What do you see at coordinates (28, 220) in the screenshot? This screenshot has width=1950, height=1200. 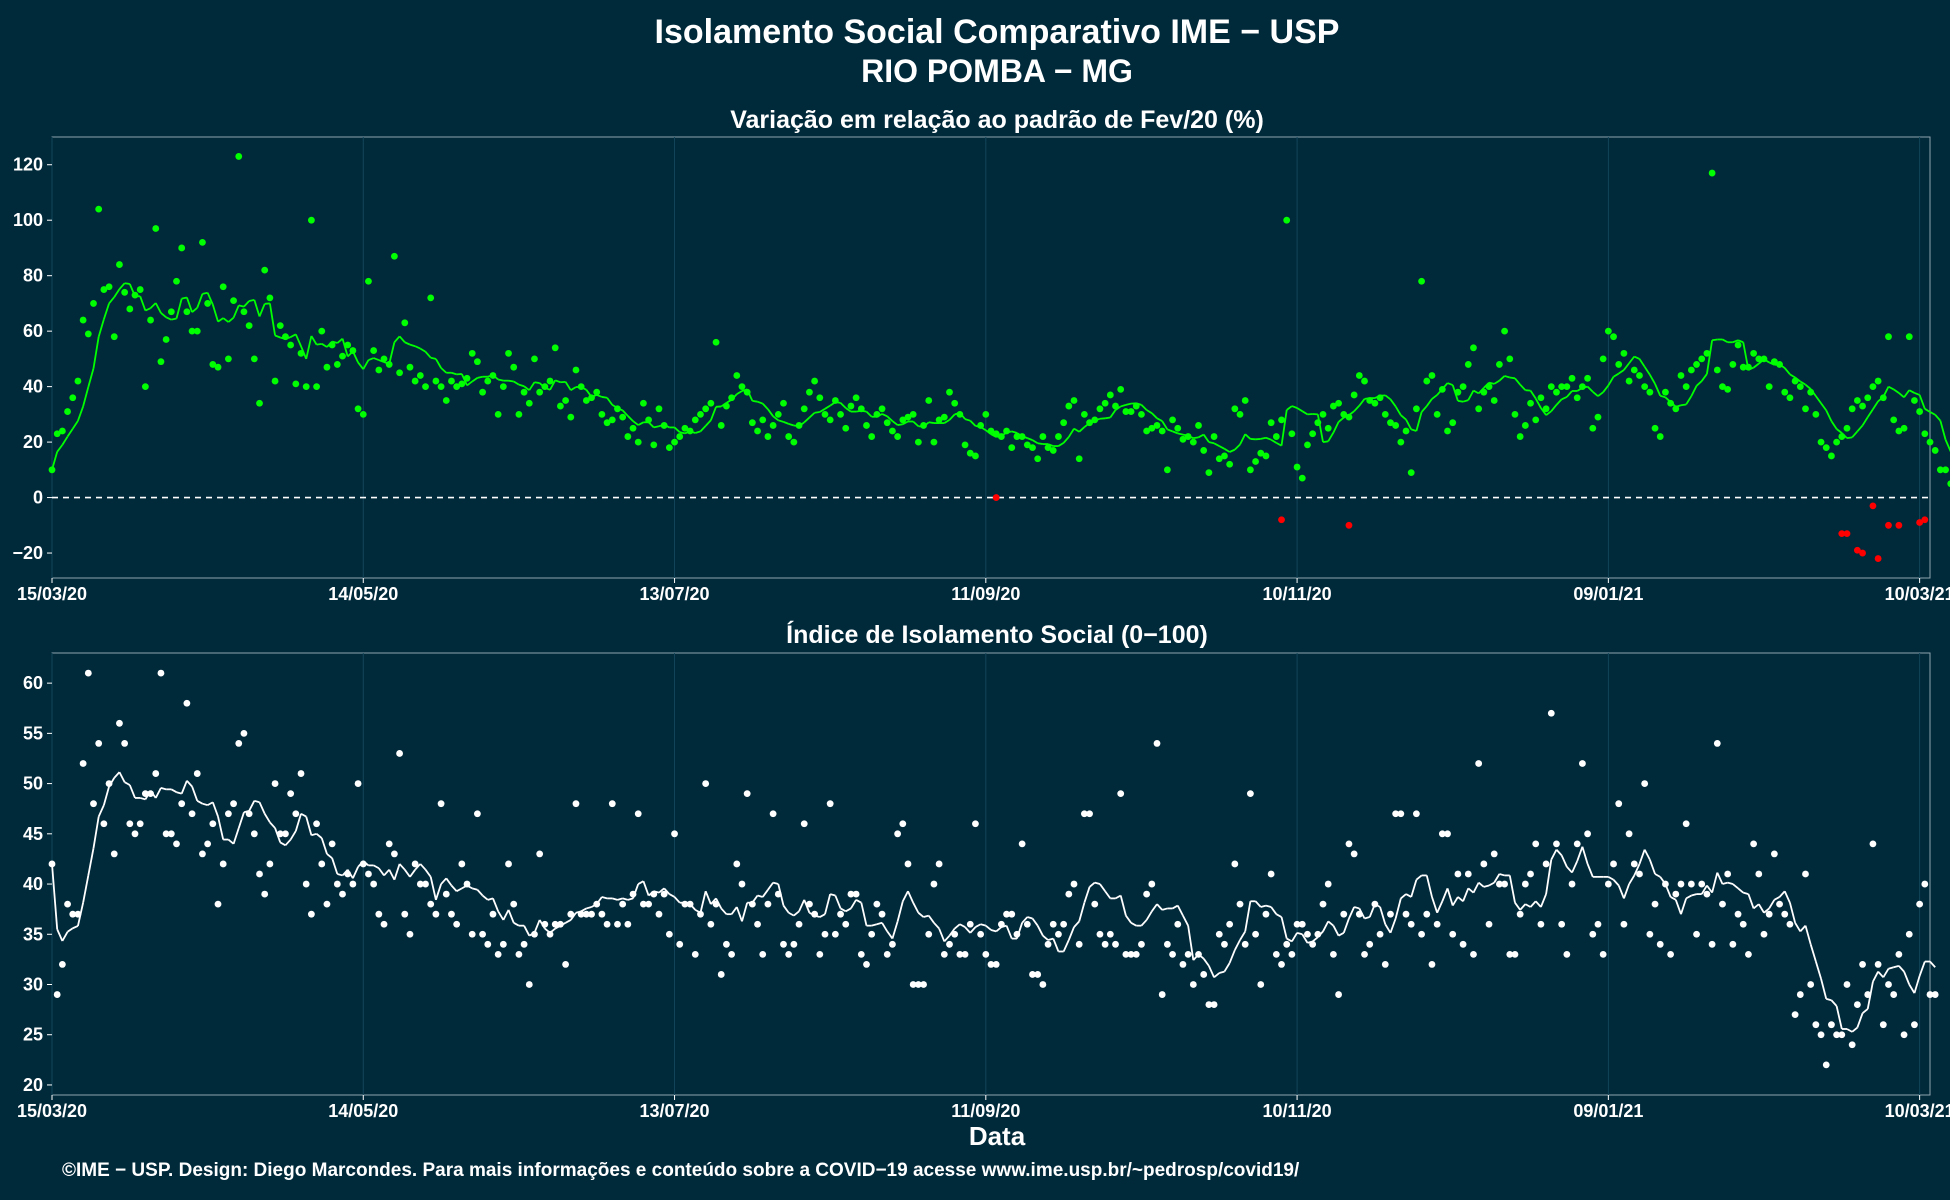 I see `top-y-tick-label: 100` at bounding box center [28, 220].